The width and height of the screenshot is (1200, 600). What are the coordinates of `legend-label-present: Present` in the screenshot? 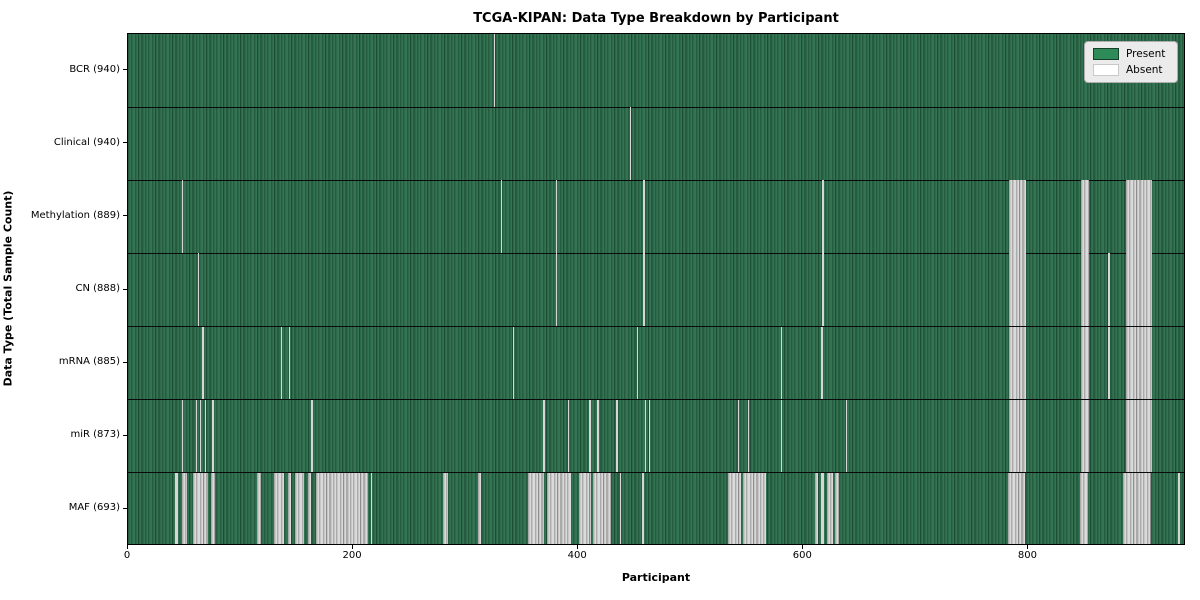 It's located at (1146, 54).